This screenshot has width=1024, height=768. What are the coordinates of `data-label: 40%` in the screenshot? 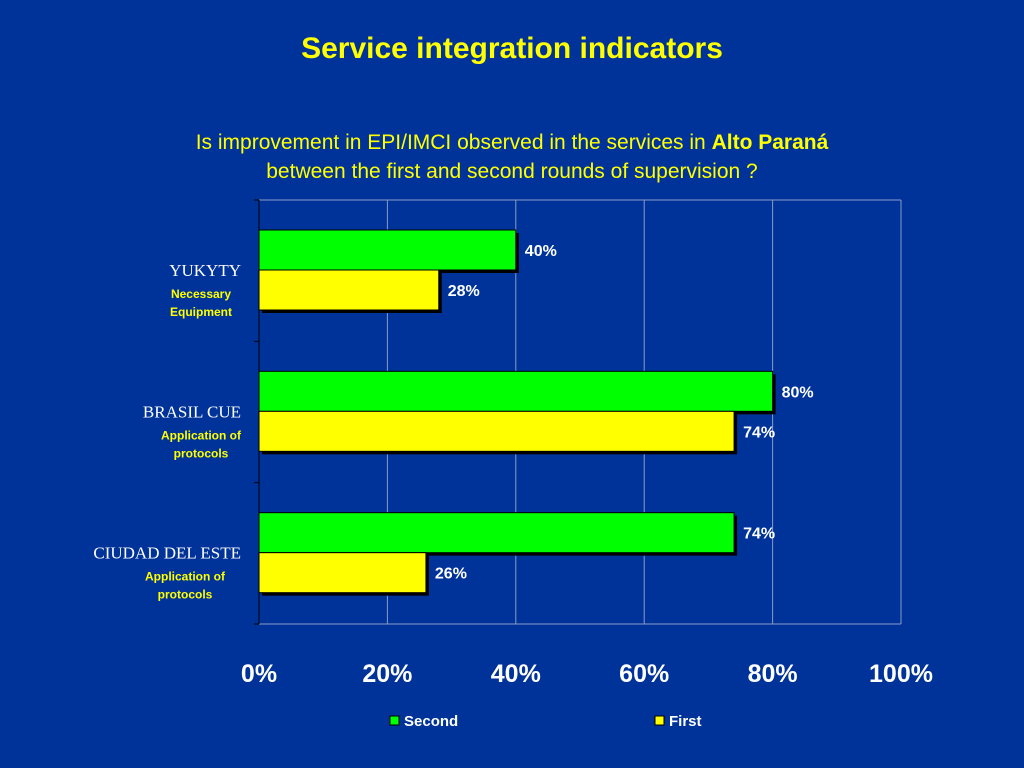 It's located at (541, 251).